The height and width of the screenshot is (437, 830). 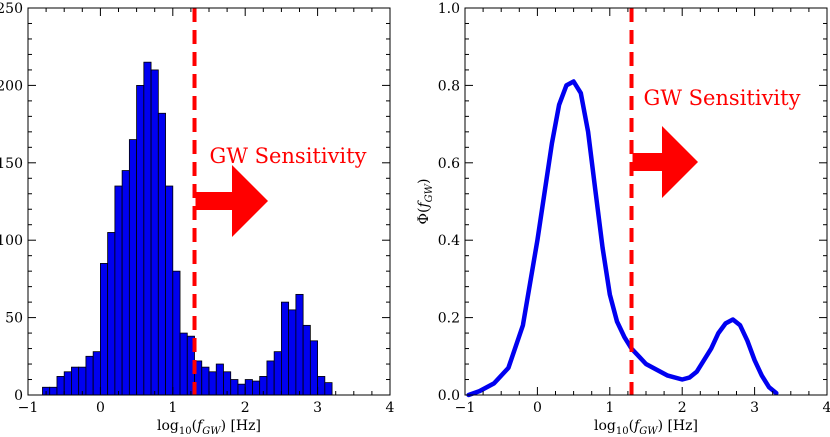 What do you see at coordinates (14, 319) in the screenshot?
I see `y-tick-label: 50` at bounding box center [14, 319].